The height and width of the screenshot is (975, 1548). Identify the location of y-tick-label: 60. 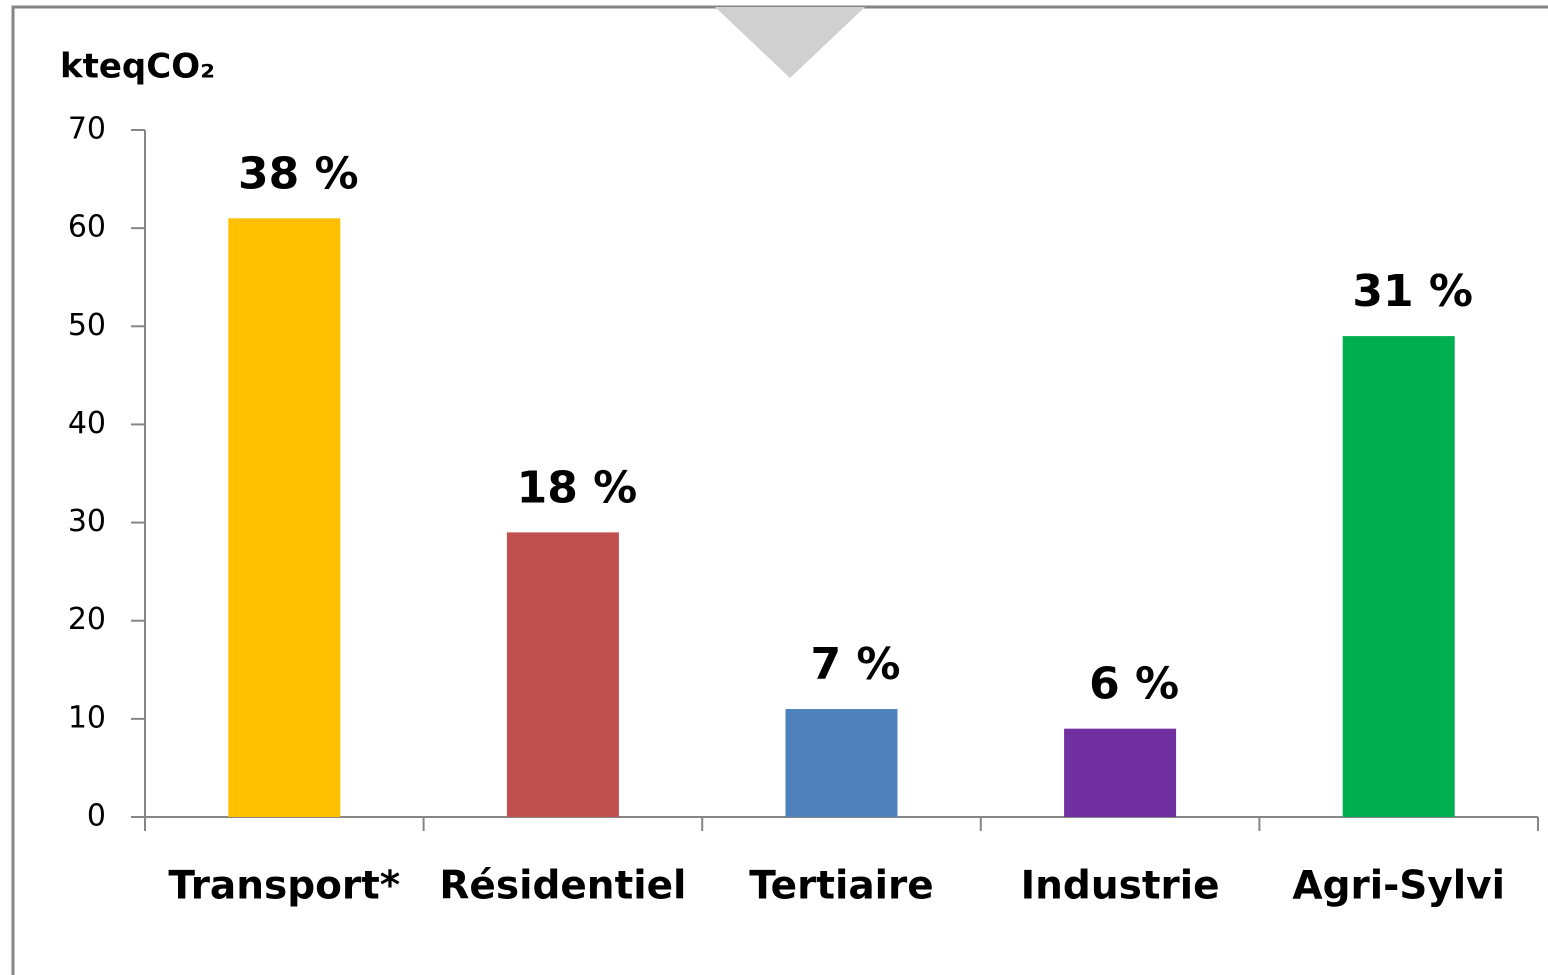
(87, 227).